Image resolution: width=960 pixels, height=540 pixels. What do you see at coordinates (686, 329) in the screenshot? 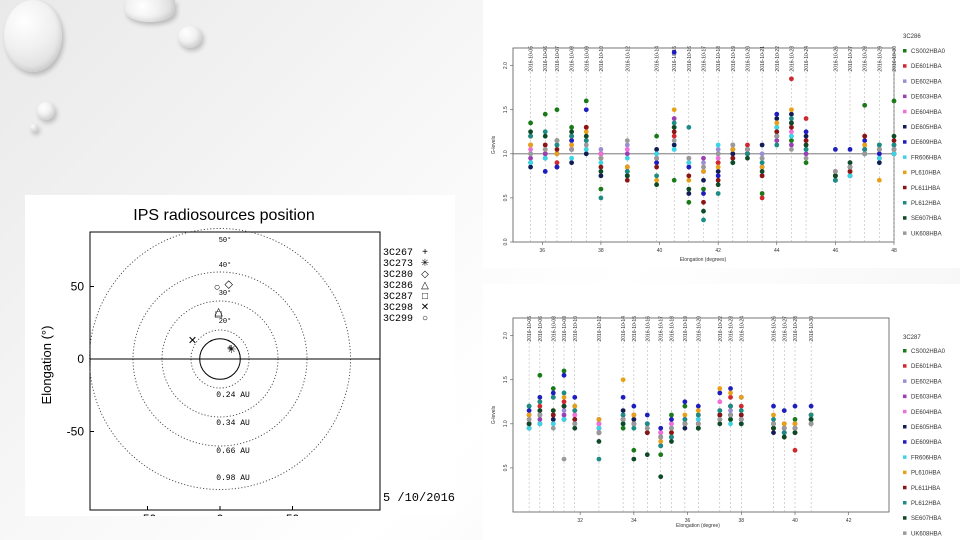
I see `date-label: 2016-10-19` at bounding box center [686, 329].